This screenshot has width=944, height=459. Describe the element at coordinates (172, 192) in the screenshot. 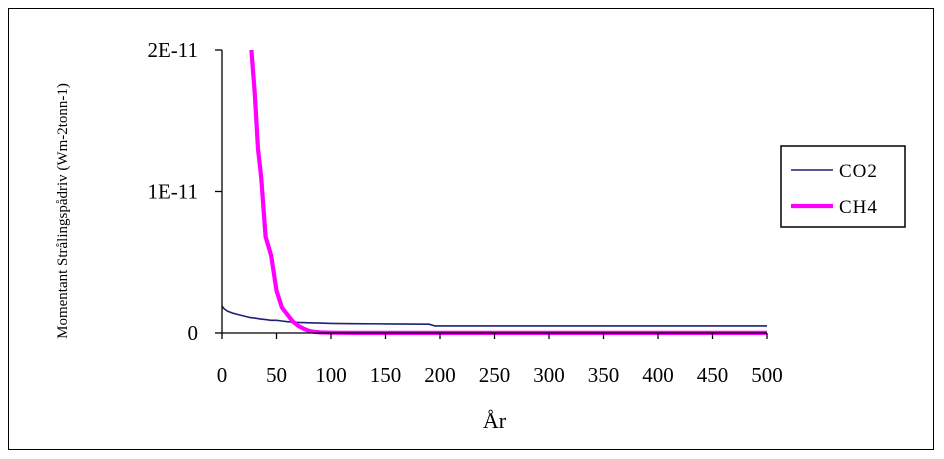

I see `y-tick-label: 1E-11` at that location.